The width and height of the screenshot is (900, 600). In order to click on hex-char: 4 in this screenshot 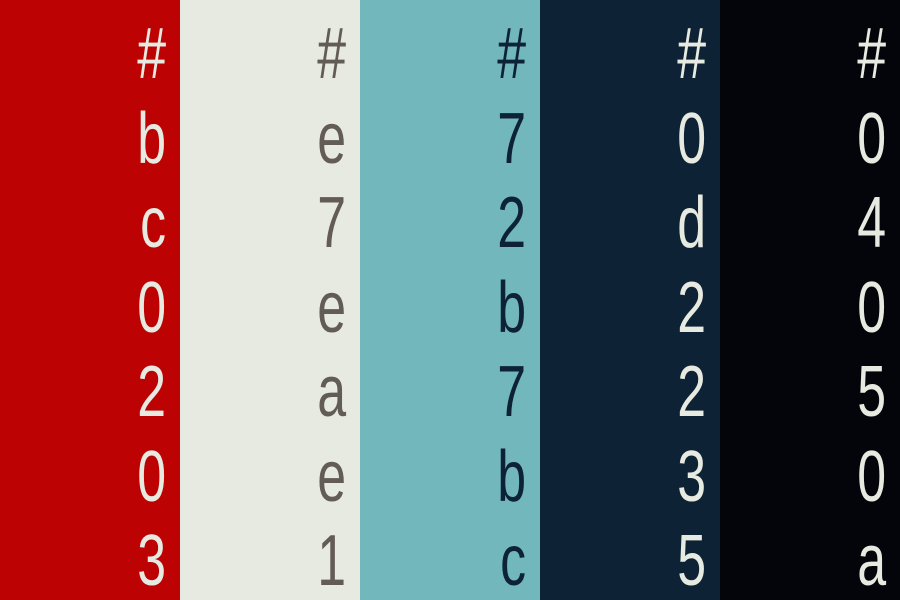, I will do `click(871, 223)`.